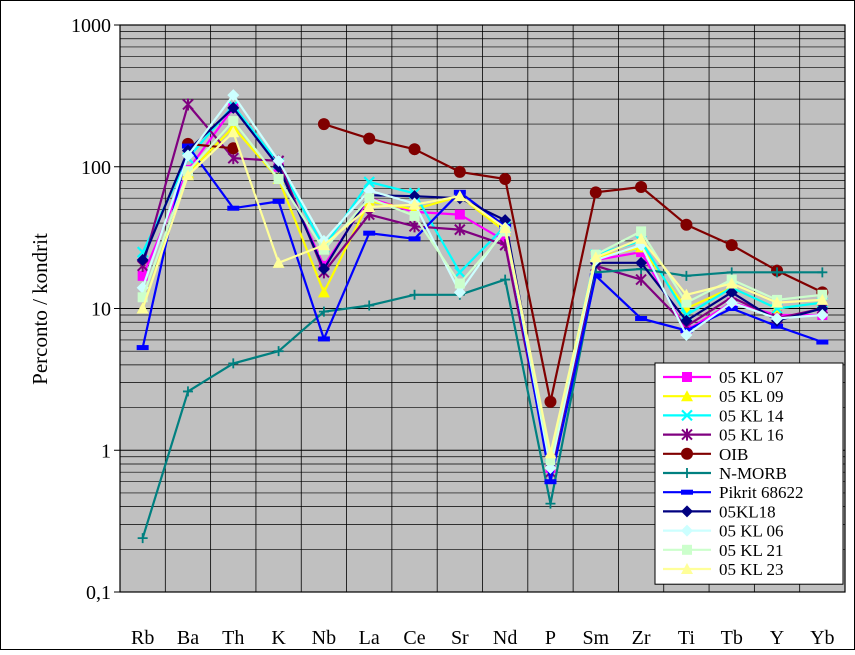  Describe the element at coordinates (723, 531) in the screenshot. I see `legend-item: 05 KL 06` at that location.